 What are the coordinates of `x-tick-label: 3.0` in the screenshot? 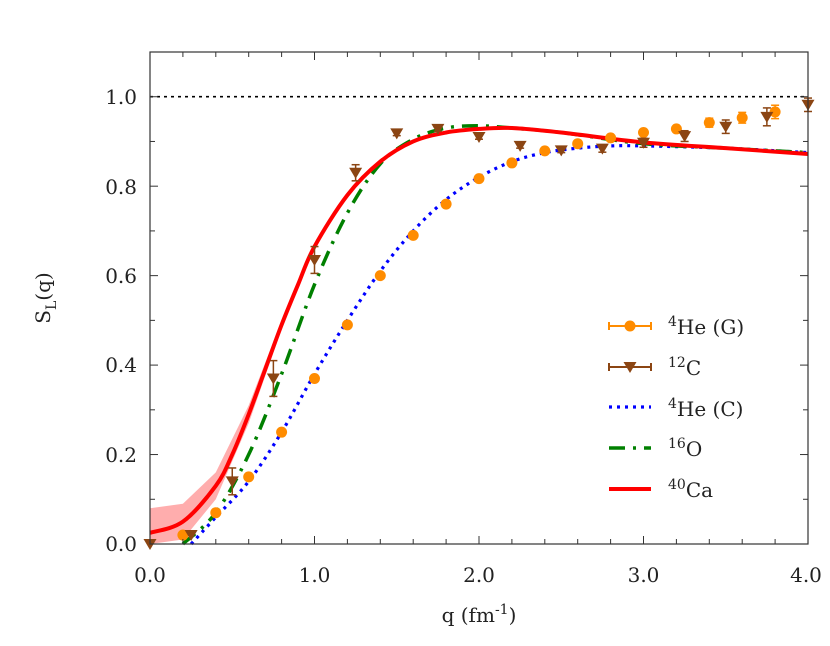 It's located at (644, 575).